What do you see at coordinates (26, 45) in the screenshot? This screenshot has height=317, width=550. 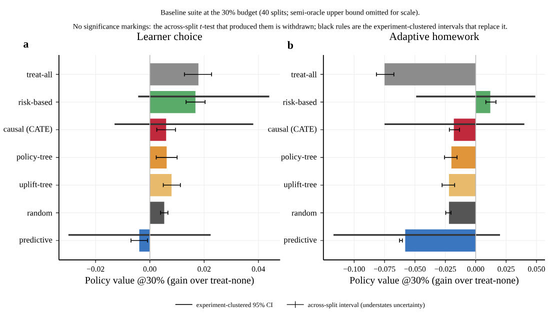 I see `text: a` at bounding box center [26, 45].